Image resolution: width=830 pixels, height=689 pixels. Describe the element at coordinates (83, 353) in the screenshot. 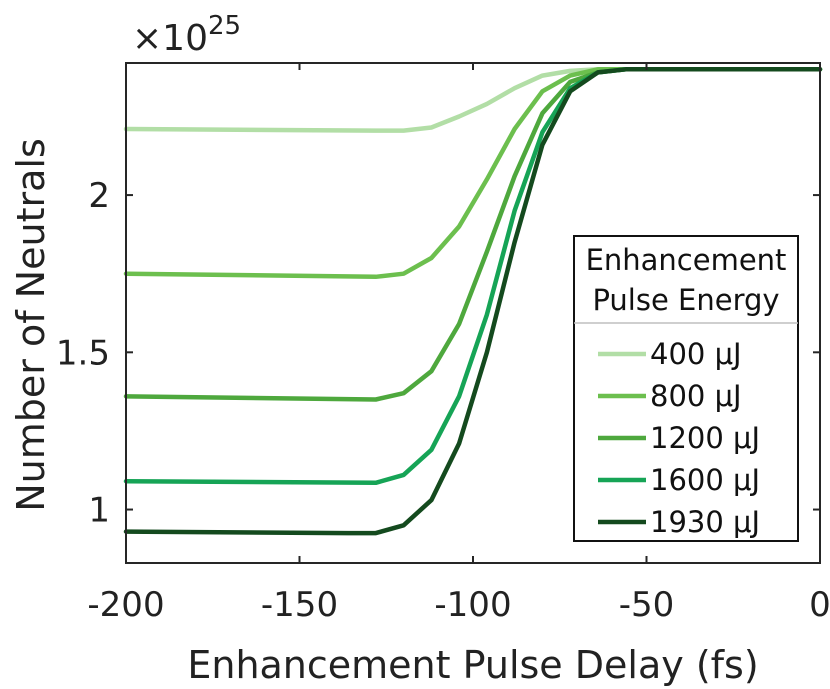

I see `y-tick-label-2: 1.5` at that location.